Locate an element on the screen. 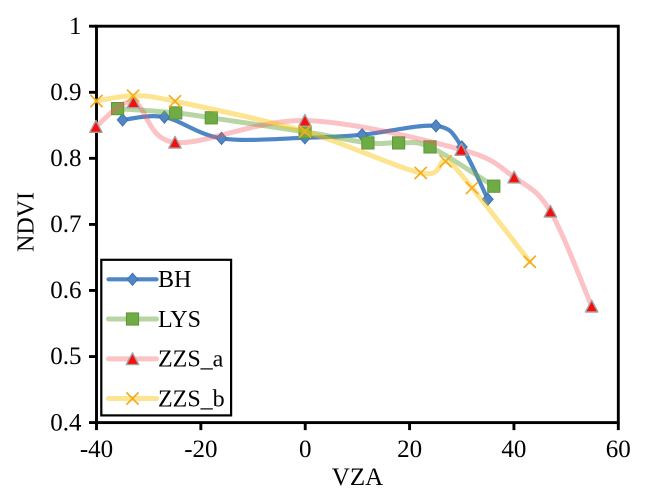  svg-text: ZZS_a is located at coordinates (191, 360).